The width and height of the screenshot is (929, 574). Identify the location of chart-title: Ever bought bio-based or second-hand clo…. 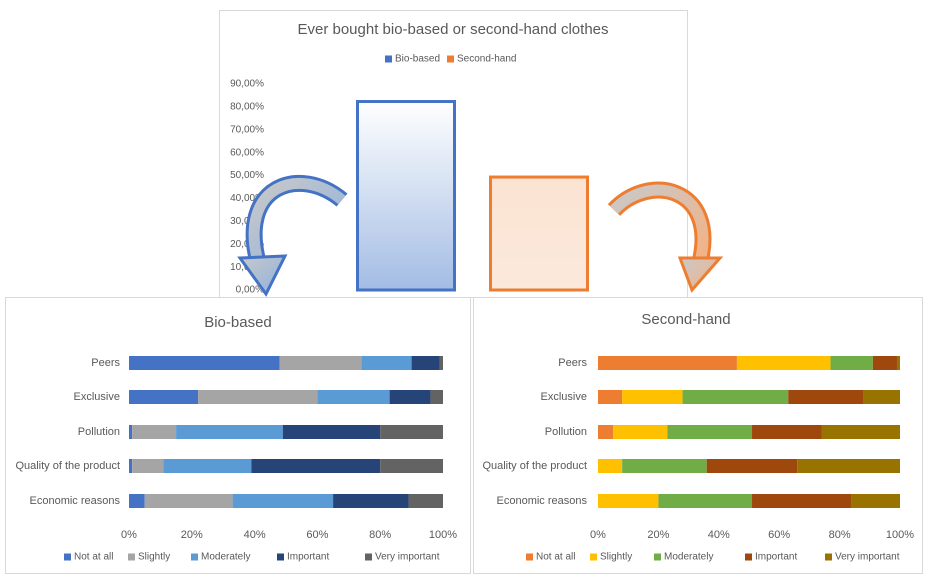
(452, 29).